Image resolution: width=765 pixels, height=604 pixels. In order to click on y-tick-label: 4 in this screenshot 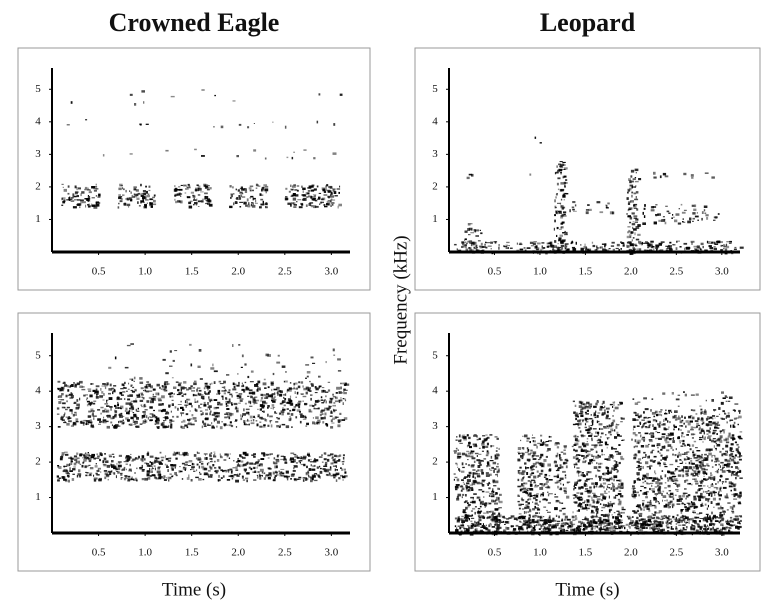, I will do `click(435, 121)`.